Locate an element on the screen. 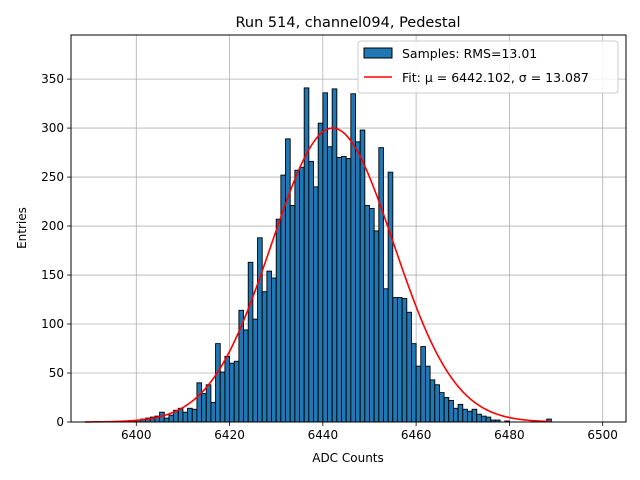 This screenshot has height=480, width=640. x-tick-label: 6440 is located at coordinates (323, 435).